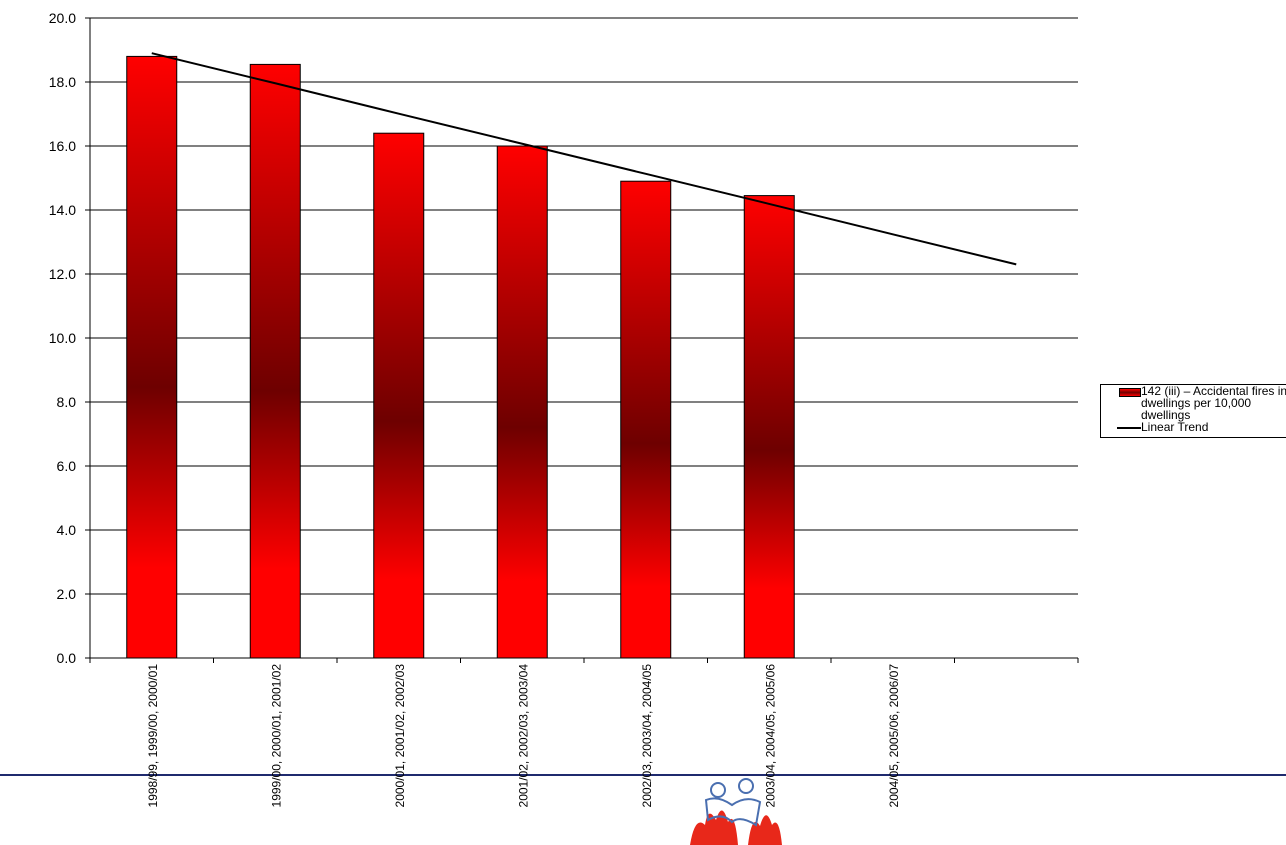 This screenshot has height=845, width=1286. I want to click on x-tick-label: 2002/03, 2003/04, 2004/05, so click(647, 736).